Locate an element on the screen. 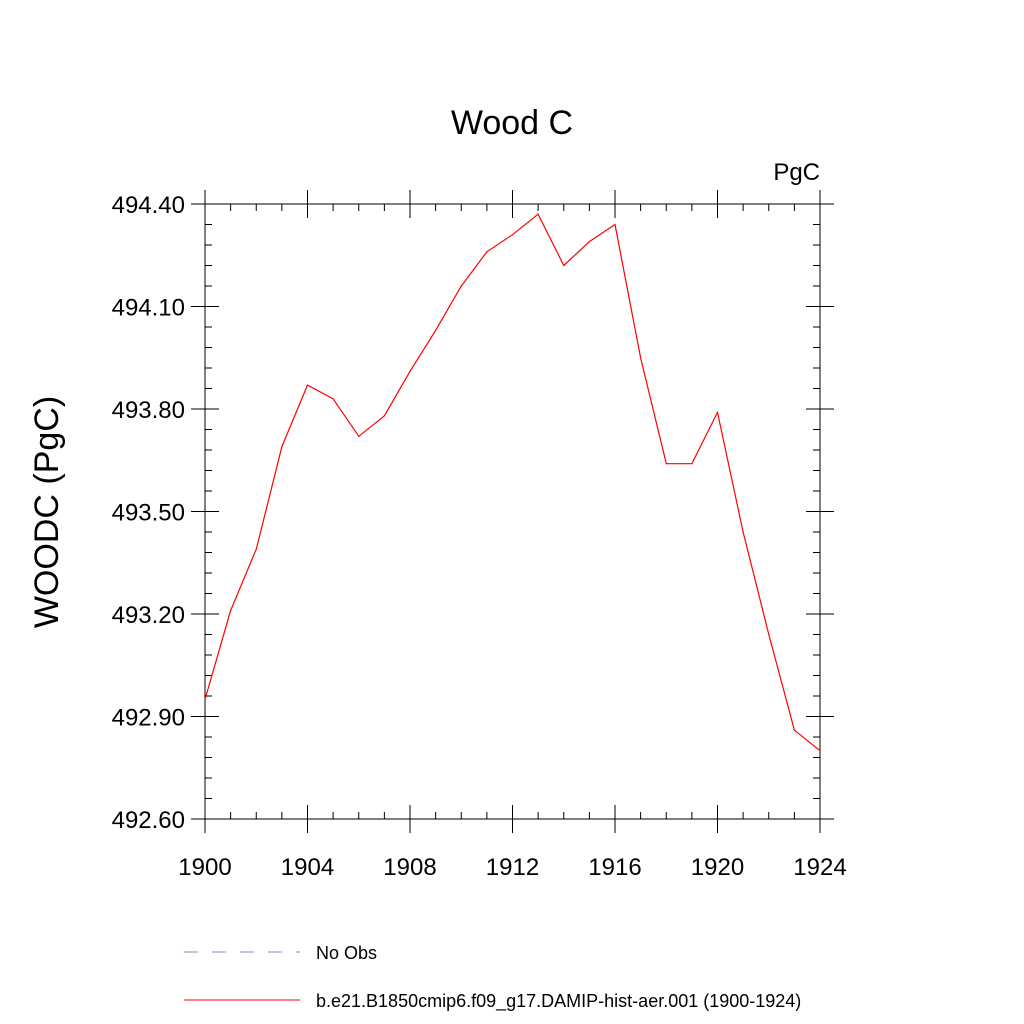 The height and width of the screenshot is (1024, 1024). y-tick-label: 494.10 is located at coordinates (148, 308).